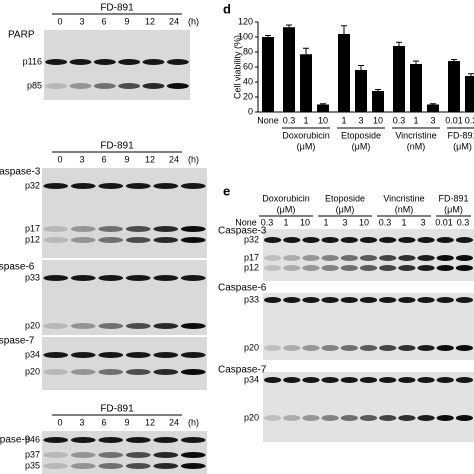 This screenshot has height=474, width=474. Describe the element at coordinates (103, 21) in the screenshot. I see `time-label: 6` at that location.